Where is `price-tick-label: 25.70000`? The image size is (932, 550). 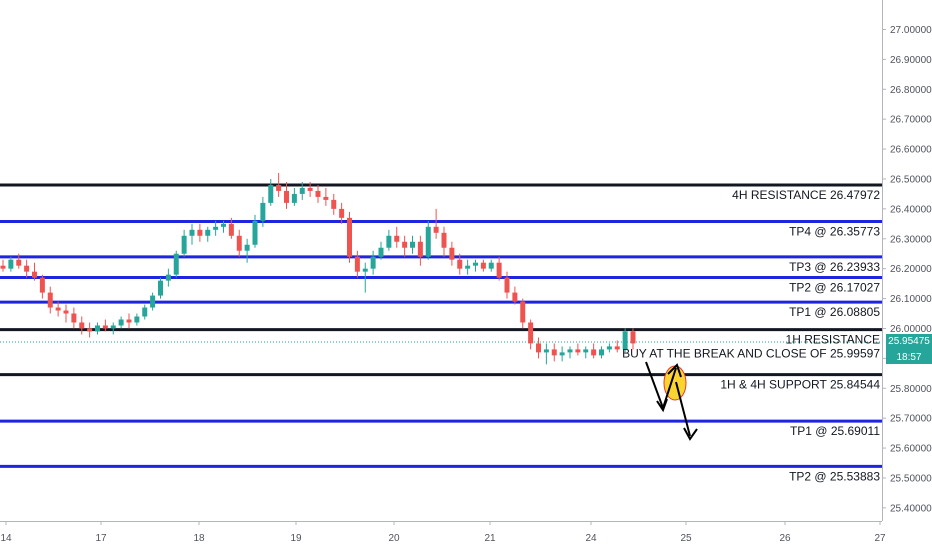
price-tick-label: 25.70000 is located at coordinates (911, 419).